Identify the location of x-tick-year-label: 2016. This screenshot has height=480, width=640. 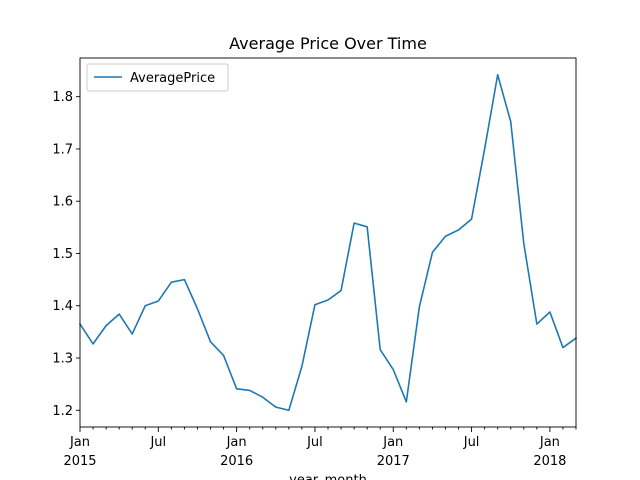
(236, 461).